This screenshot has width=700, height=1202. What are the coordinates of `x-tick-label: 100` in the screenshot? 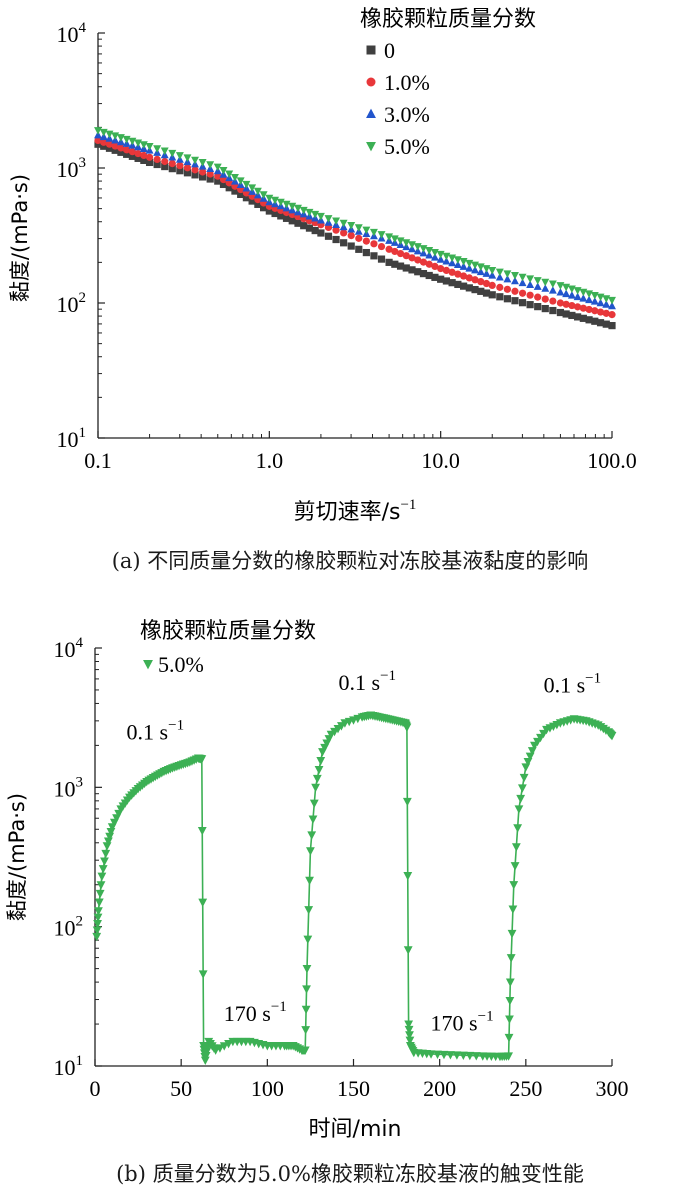 It's located at (267, 1088).